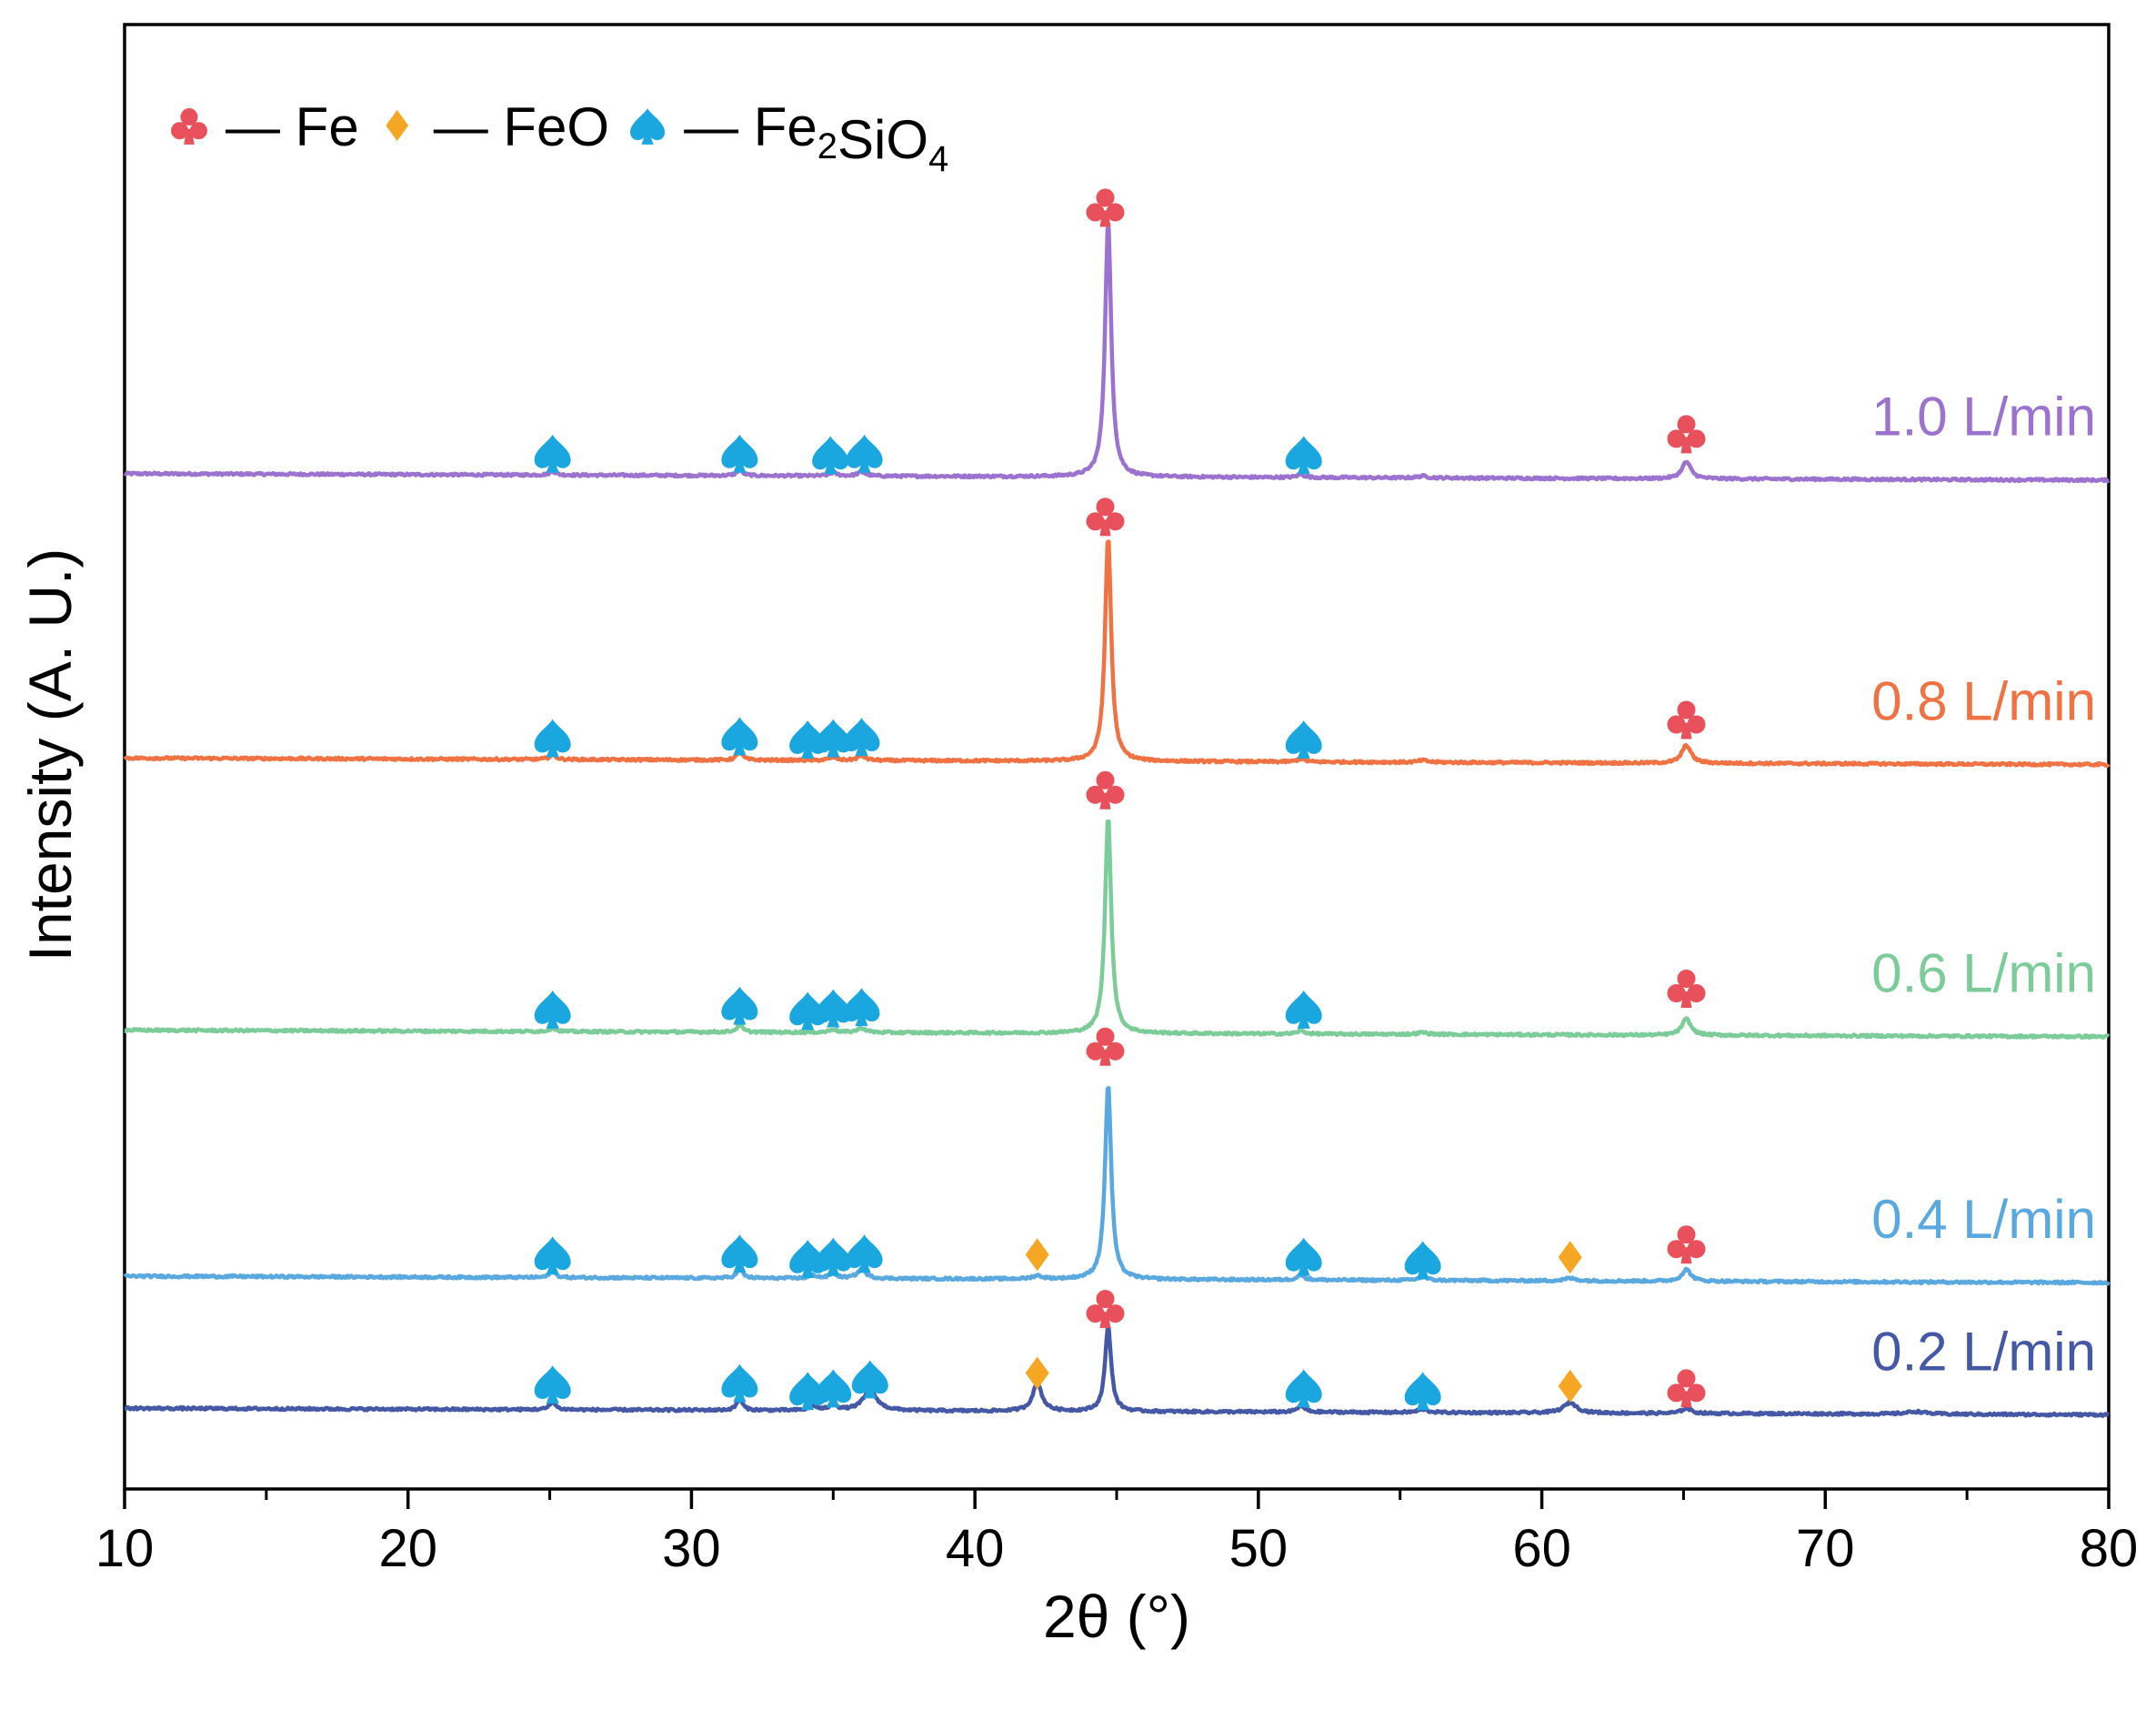  What do you see at coordinates (1117, 1533) in the screenshot?
I see `x-axis-ticks: 10 20 30 40 50 60 70 80` at bounding box center [1117, 1533].